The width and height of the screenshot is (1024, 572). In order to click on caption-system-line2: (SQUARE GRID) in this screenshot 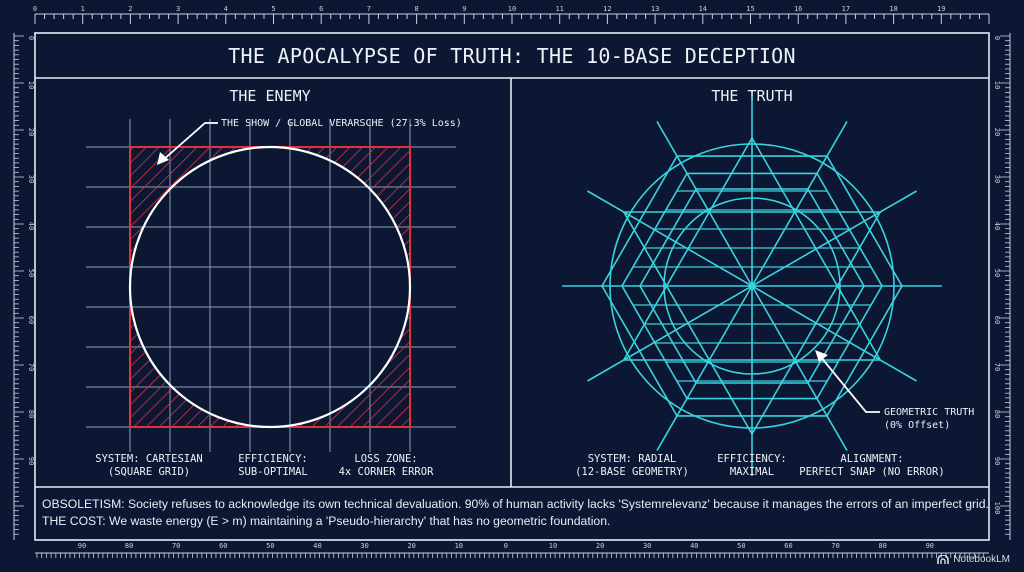, I will do `click(149, 472)`.